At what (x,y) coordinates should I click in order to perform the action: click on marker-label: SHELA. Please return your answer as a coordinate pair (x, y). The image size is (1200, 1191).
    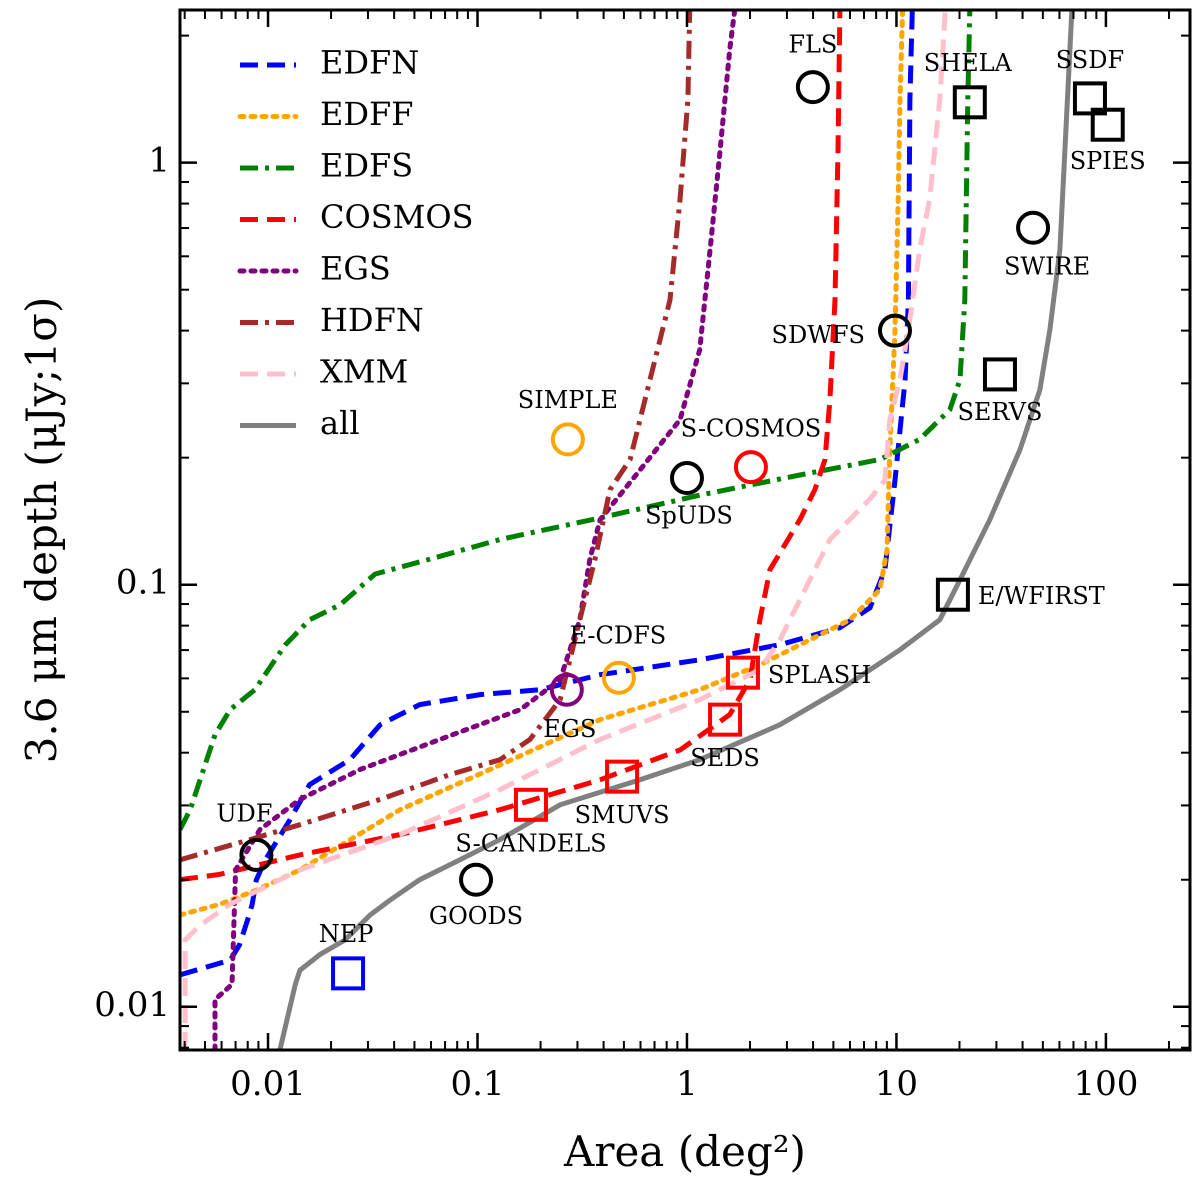
    Looking at the image, I should click on (968, 63).